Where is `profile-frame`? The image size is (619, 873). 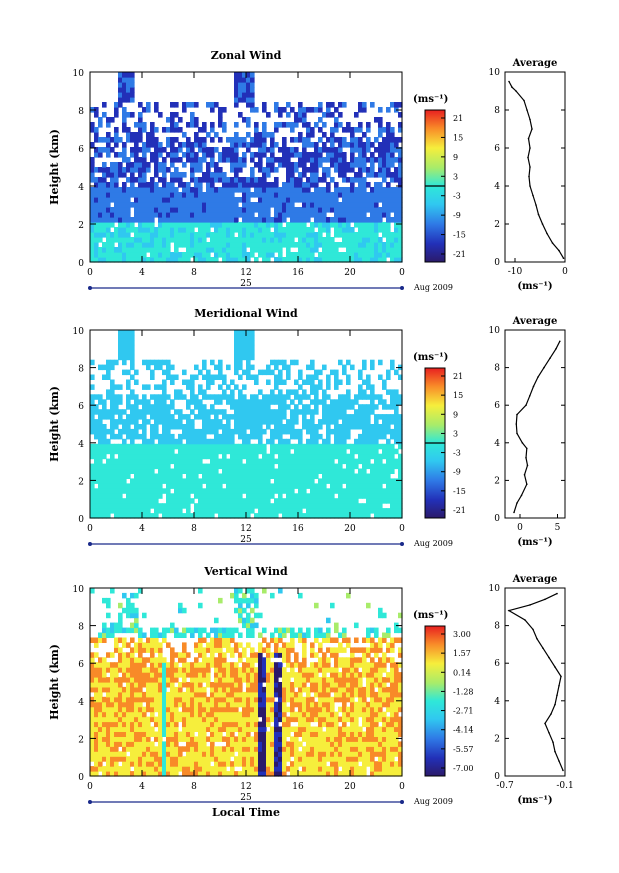
profile-frame is located at coordinates (535, 424).